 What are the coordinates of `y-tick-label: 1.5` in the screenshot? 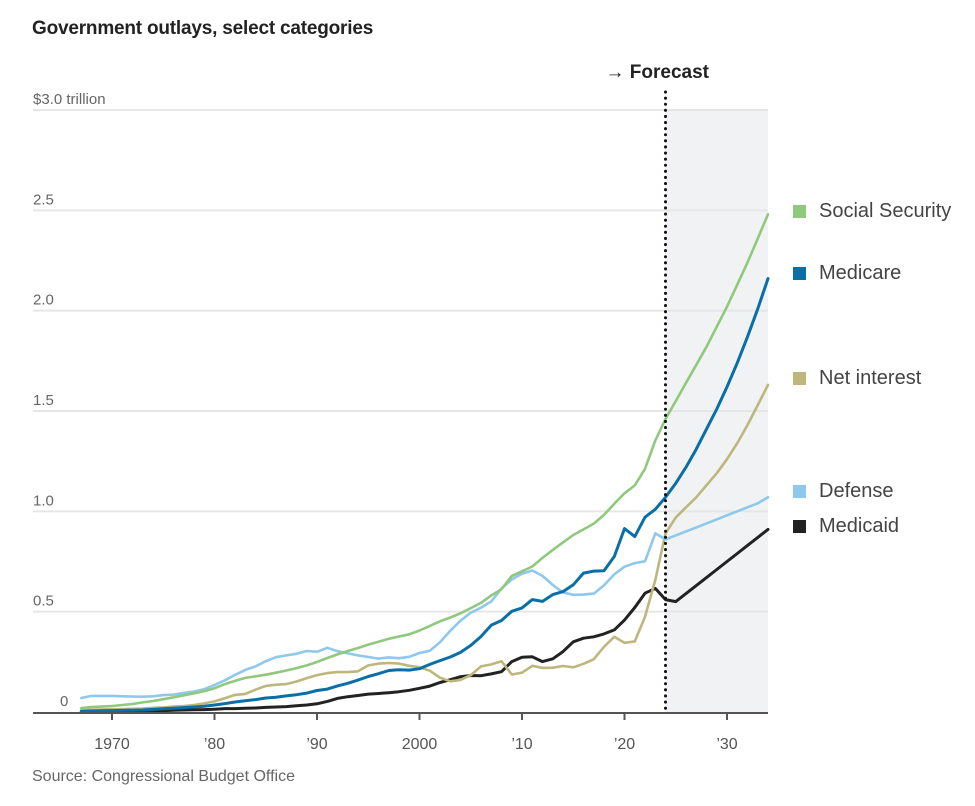 It's located at (43, 400).